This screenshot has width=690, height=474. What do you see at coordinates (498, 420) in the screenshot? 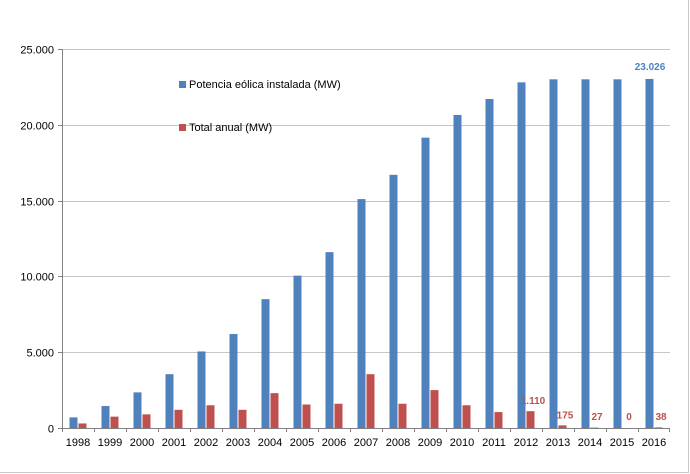
I see `bar-total-2011` at bounding box center [498, 420].